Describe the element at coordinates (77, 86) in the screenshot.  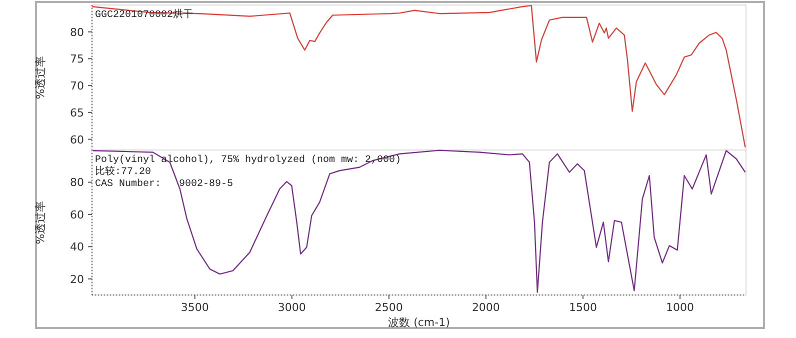
I see `y-tick-label: 70` at that location.